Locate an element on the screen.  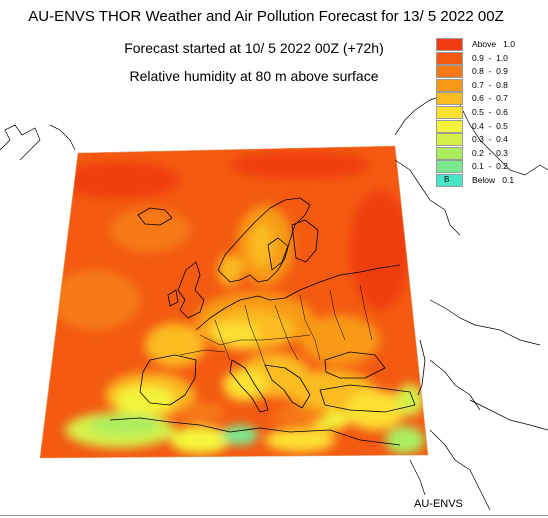
legend-label: 0.8 - 0.9 is located at coordinates (490, 71).